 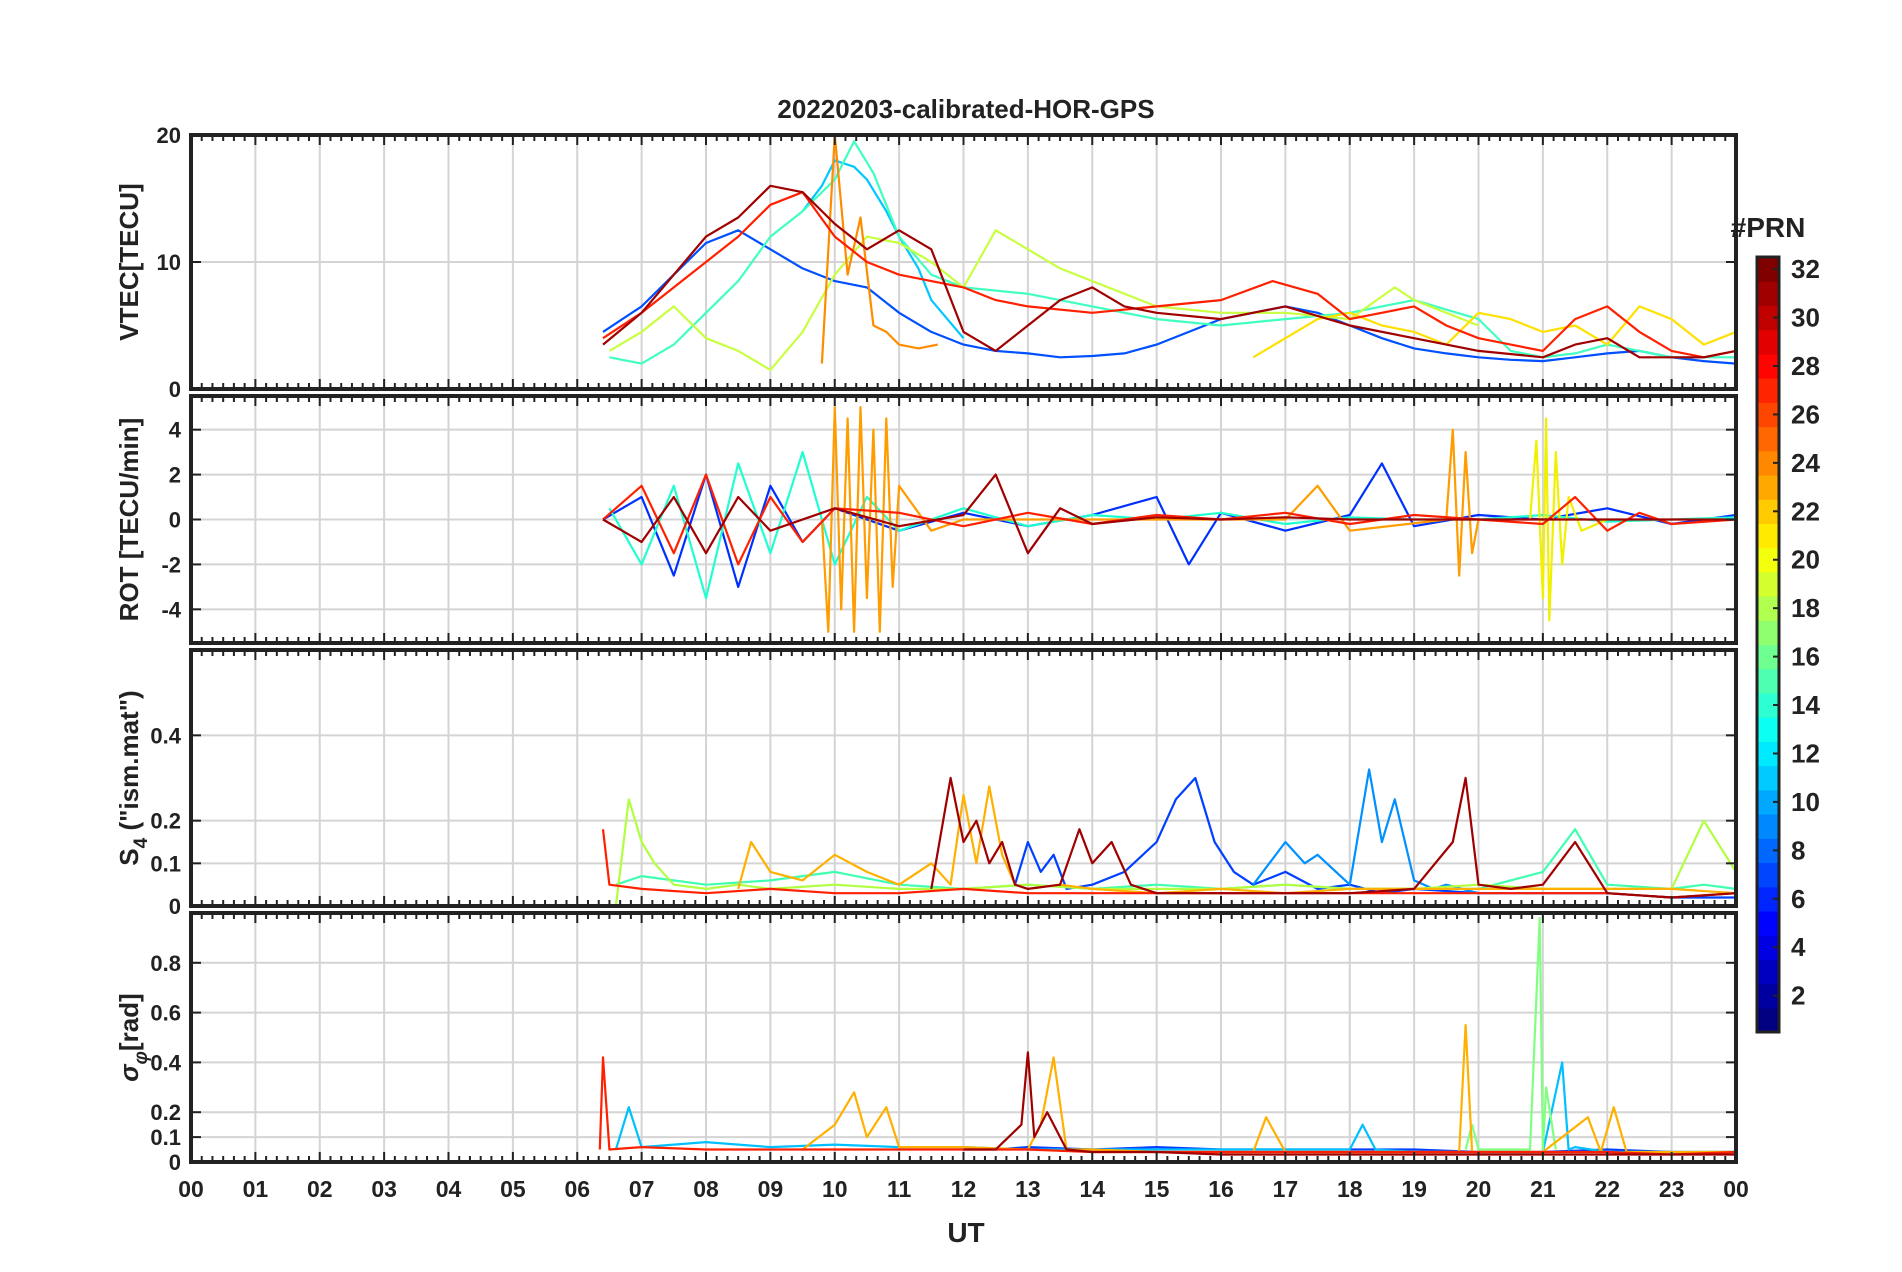 I want to click on x-axis-label: UT, so click(x=965, y=1232).